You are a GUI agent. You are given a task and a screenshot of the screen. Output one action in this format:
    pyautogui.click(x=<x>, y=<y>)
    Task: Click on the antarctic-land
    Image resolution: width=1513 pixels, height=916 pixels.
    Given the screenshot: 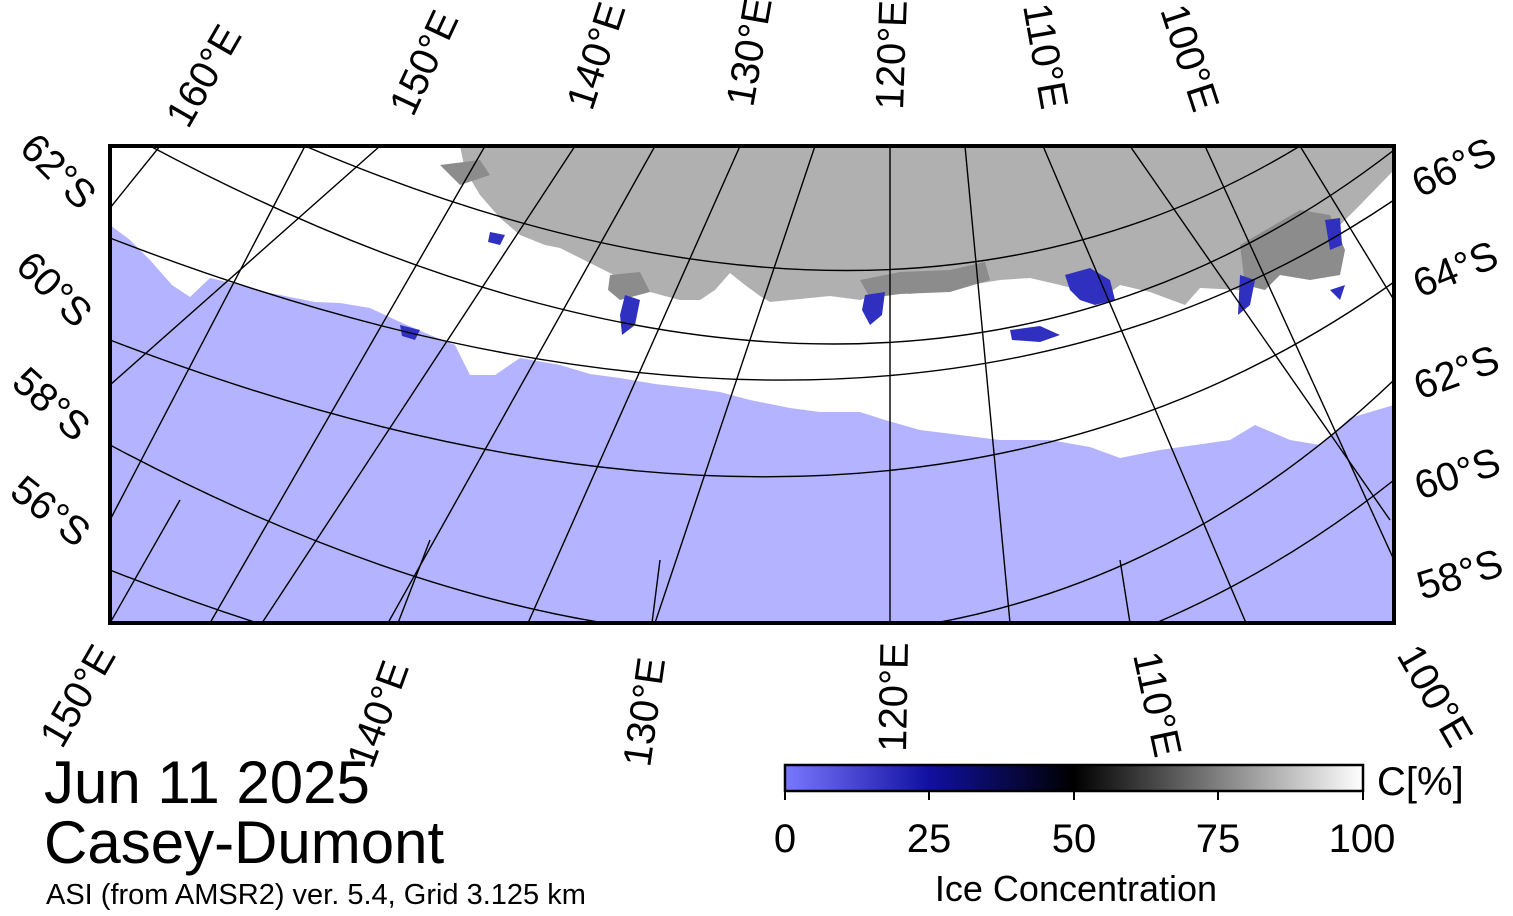 What is the action you would take?
    pyautogui.click(x=927, y=225)
    